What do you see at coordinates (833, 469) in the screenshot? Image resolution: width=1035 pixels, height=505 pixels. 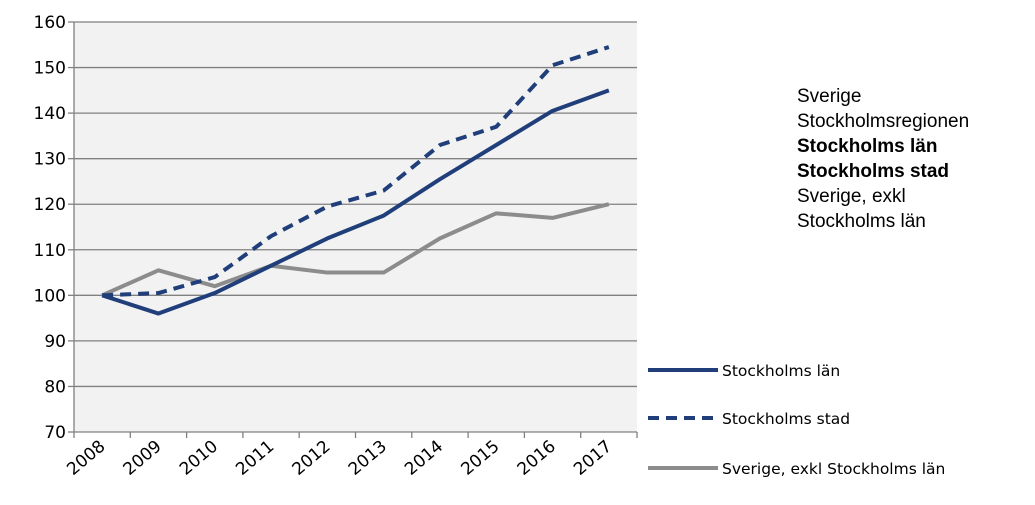 I see `legend-label-sverige-exkl-stockholms-l-n: Sverige, exkl Stockholms län` at bounding box center [833, 469].